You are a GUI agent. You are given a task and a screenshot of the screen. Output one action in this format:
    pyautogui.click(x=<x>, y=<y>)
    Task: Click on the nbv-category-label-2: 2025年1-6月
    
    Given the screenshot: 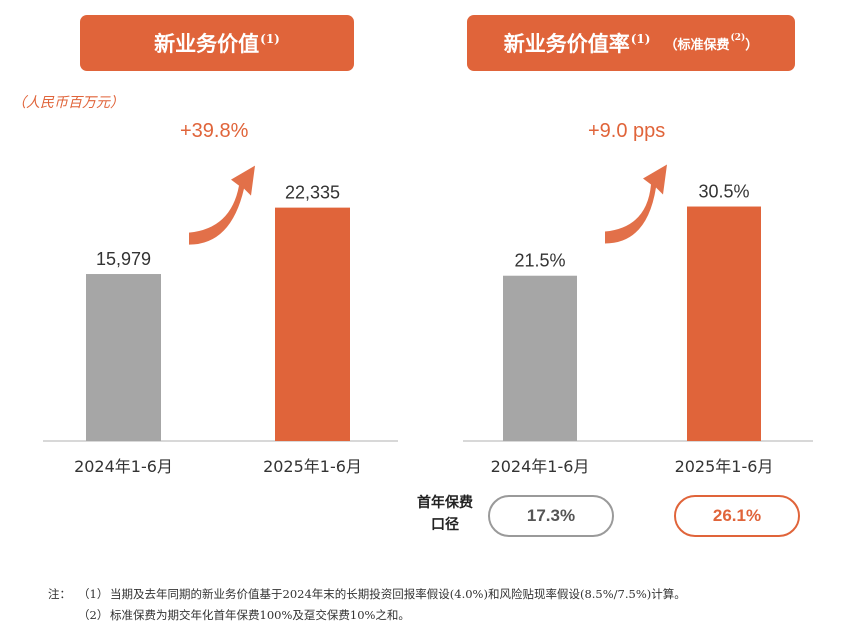 What is the action you would take?
    pyautogui.click(x=312, y=466)
    